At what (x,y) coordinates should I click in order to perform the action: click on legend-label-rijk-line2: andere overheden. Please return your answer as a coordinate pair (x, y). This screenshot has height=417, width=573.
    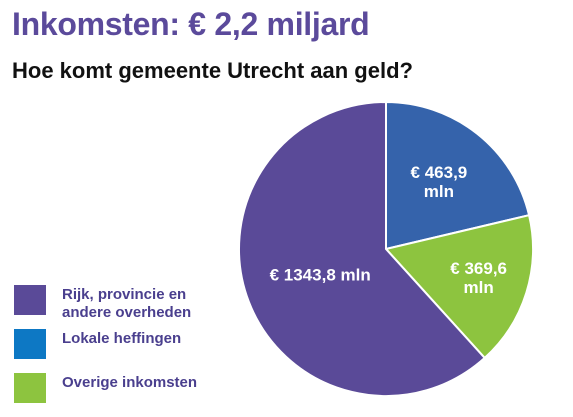
    Looking at the image, I should click on (127, 312).